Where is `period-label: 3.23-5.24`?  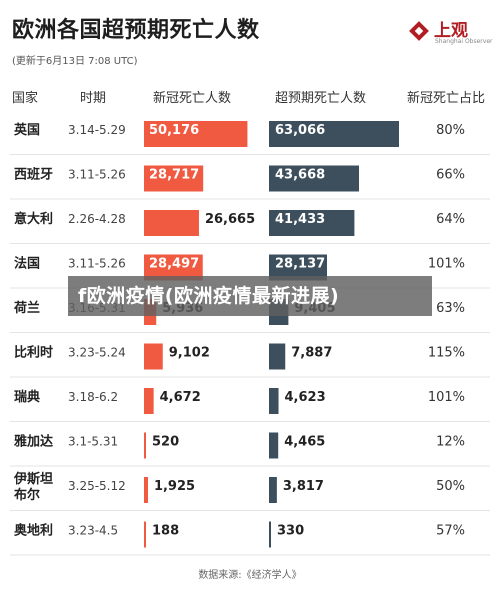
period-label: 3.23-5.24 is located at coordinates (97, 353).